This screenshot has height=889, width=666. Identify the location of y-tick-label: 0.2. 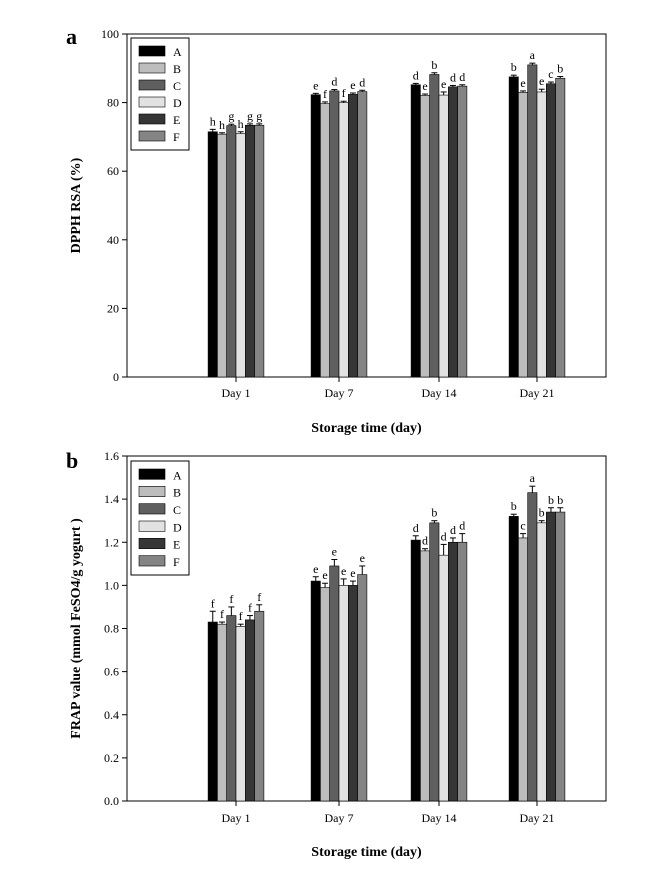
(111, 758).